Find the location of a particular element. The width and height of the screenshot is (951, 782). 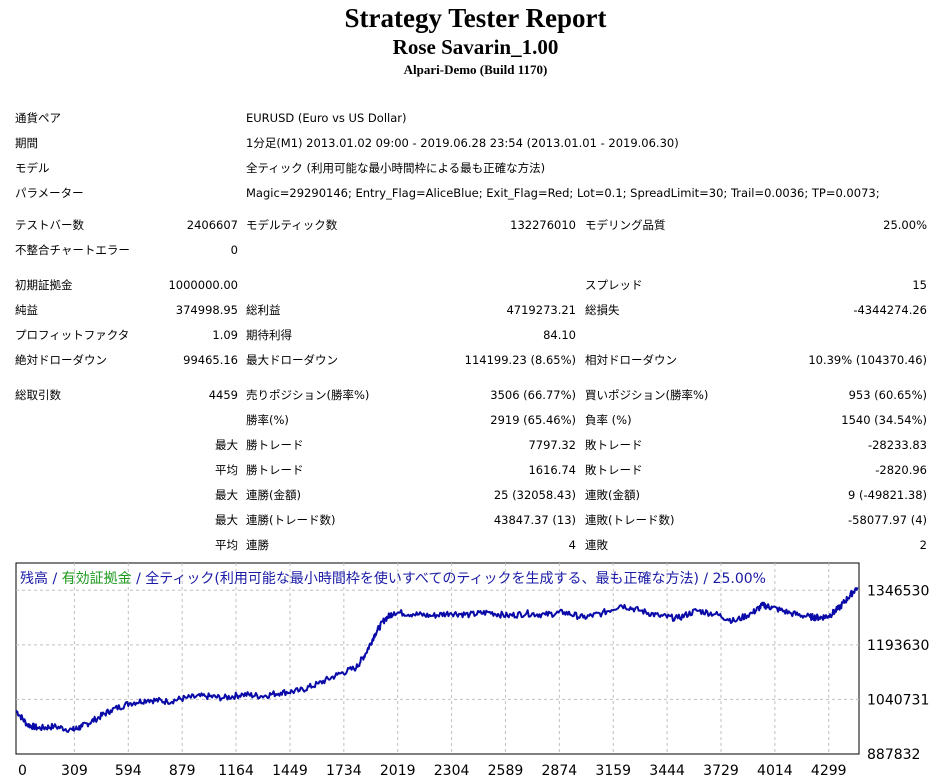

rel-drawdown-label: 相対ドローダウン is located at coordinates (631, 360).